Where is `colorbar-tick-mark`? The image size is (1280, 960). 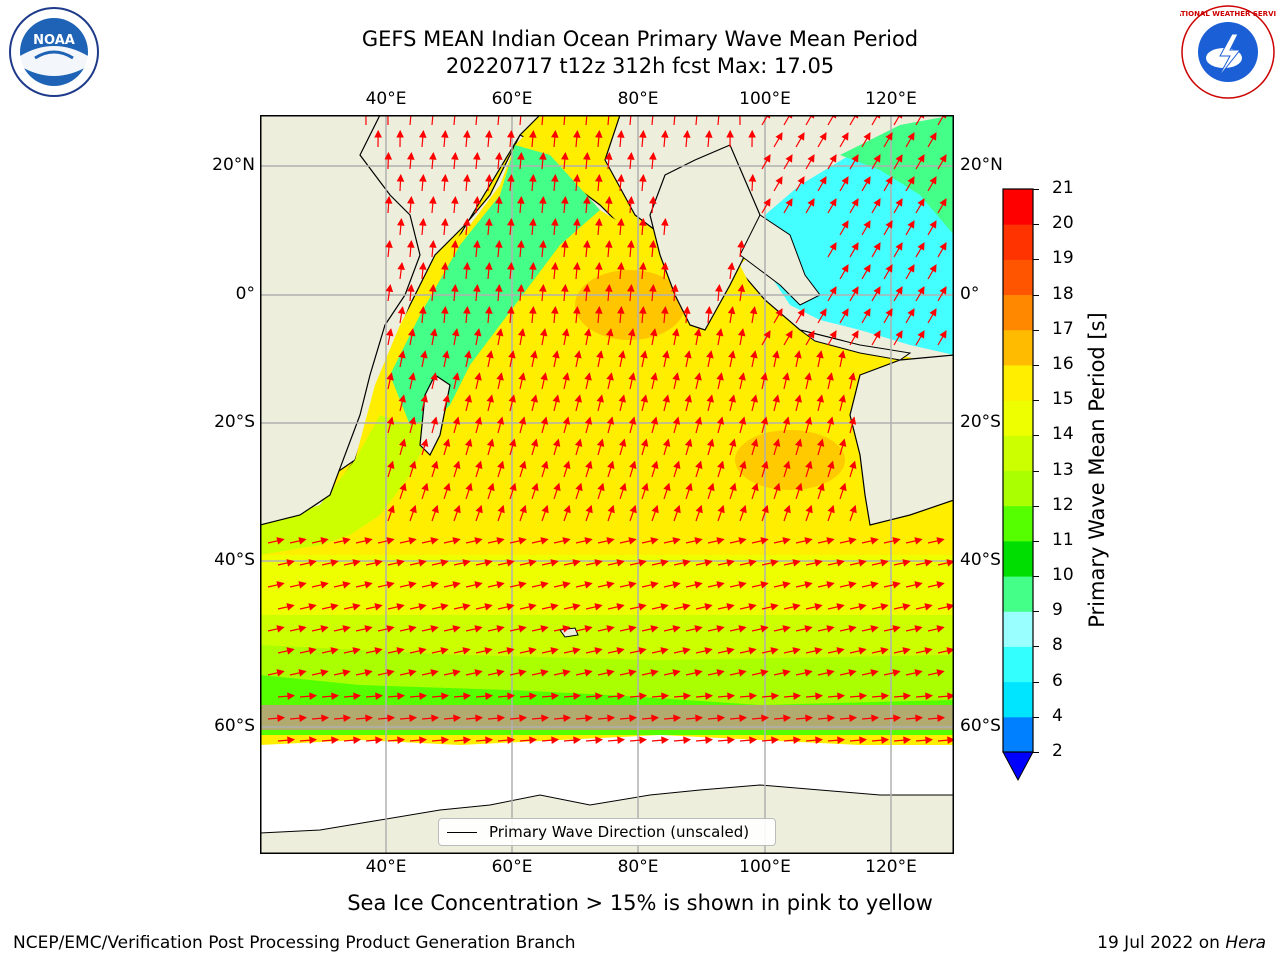
colorbar-tick-mark is located at coordinates (1036, 189).